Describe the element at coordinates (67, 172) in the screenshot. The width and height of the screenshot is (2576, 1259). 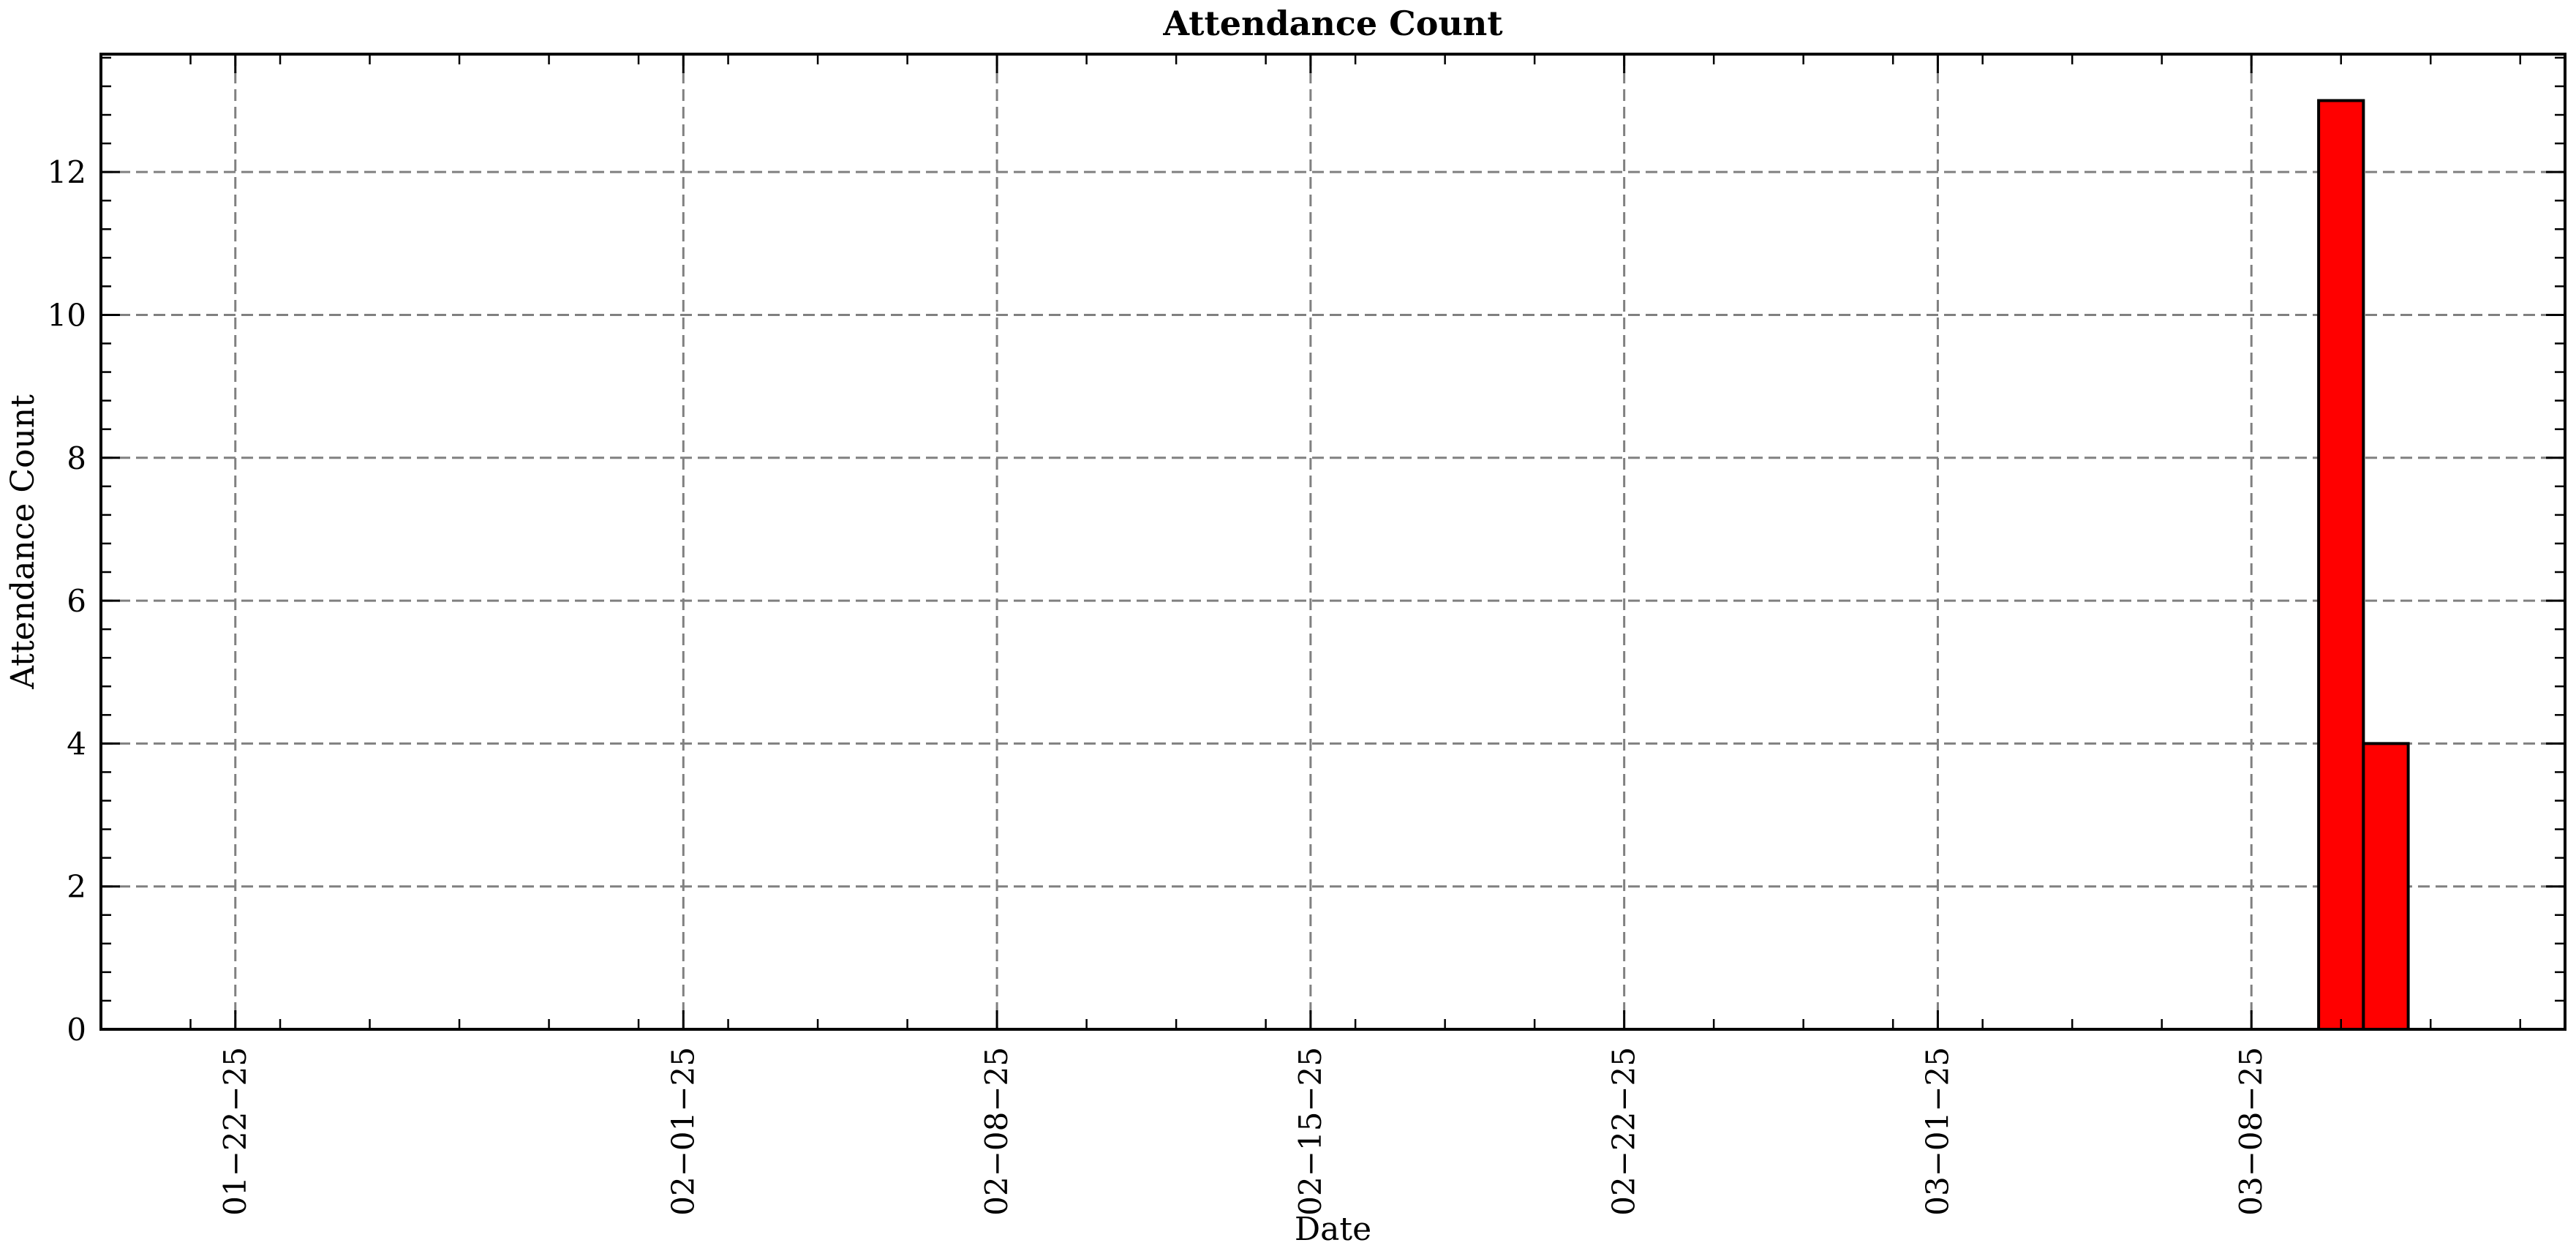
I see `y-tick-label: 12` at that location.